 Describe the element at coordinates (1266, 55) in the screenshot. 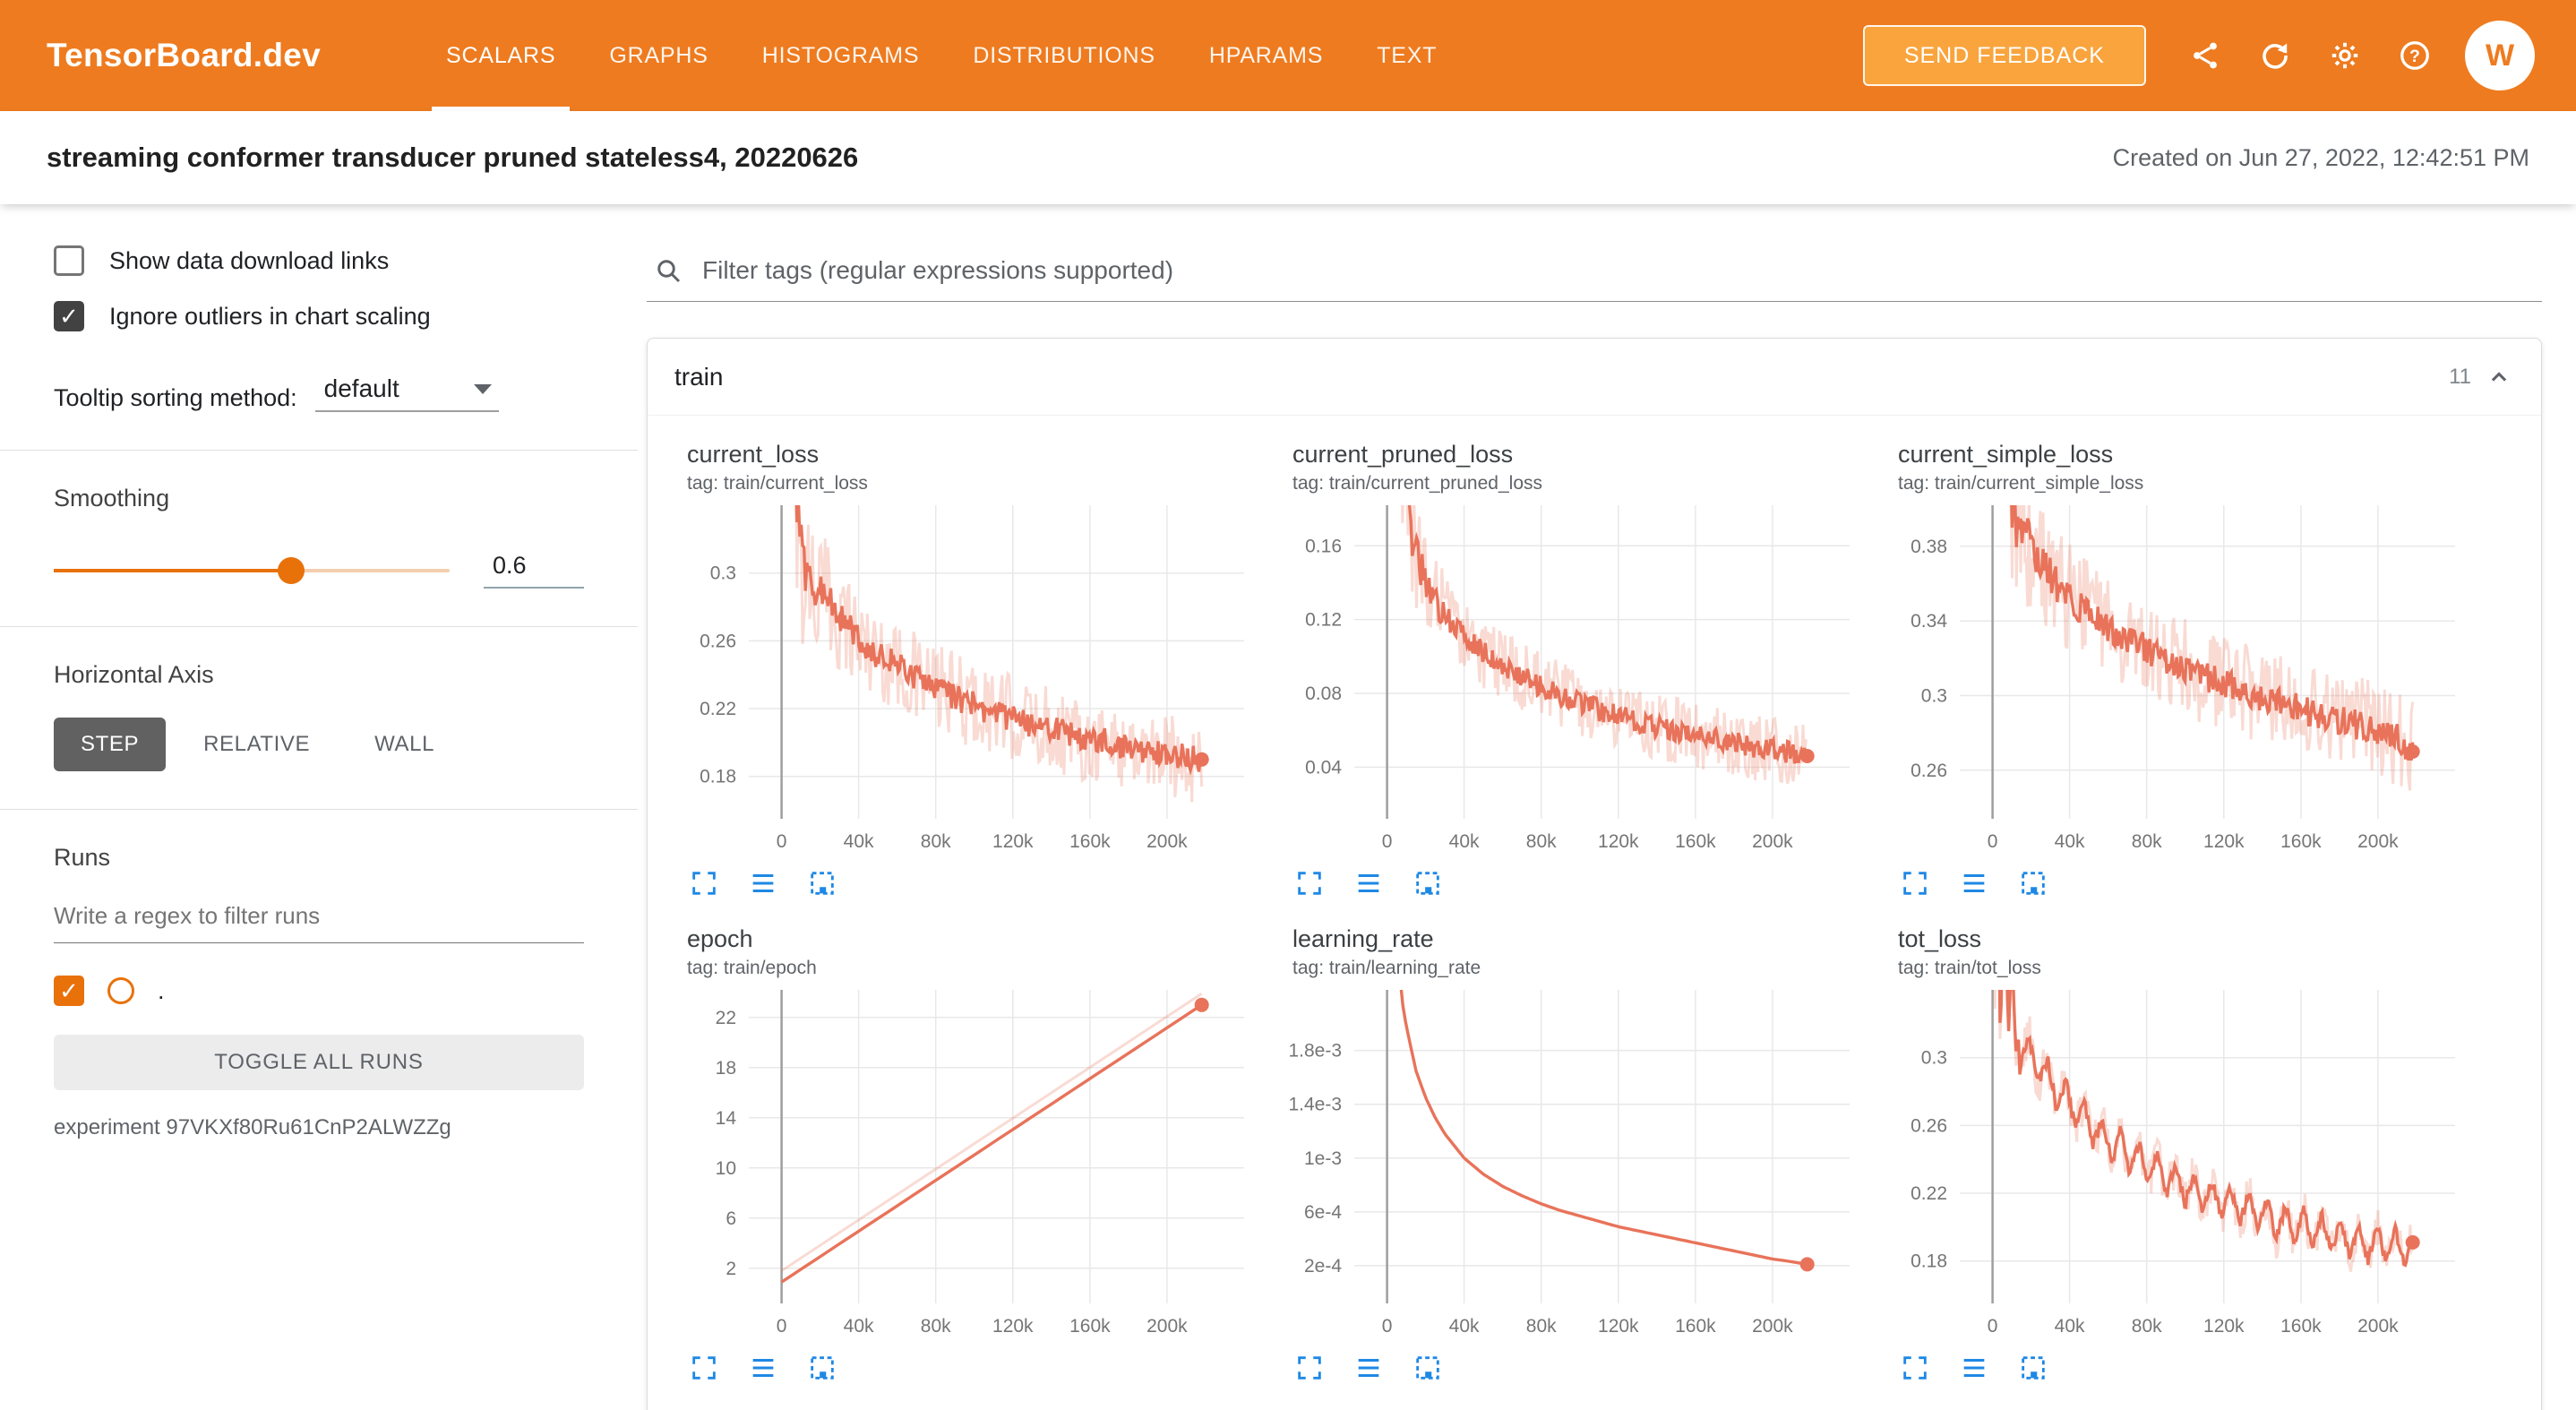

I see `tab-hparams: HPARAMS` at that location.